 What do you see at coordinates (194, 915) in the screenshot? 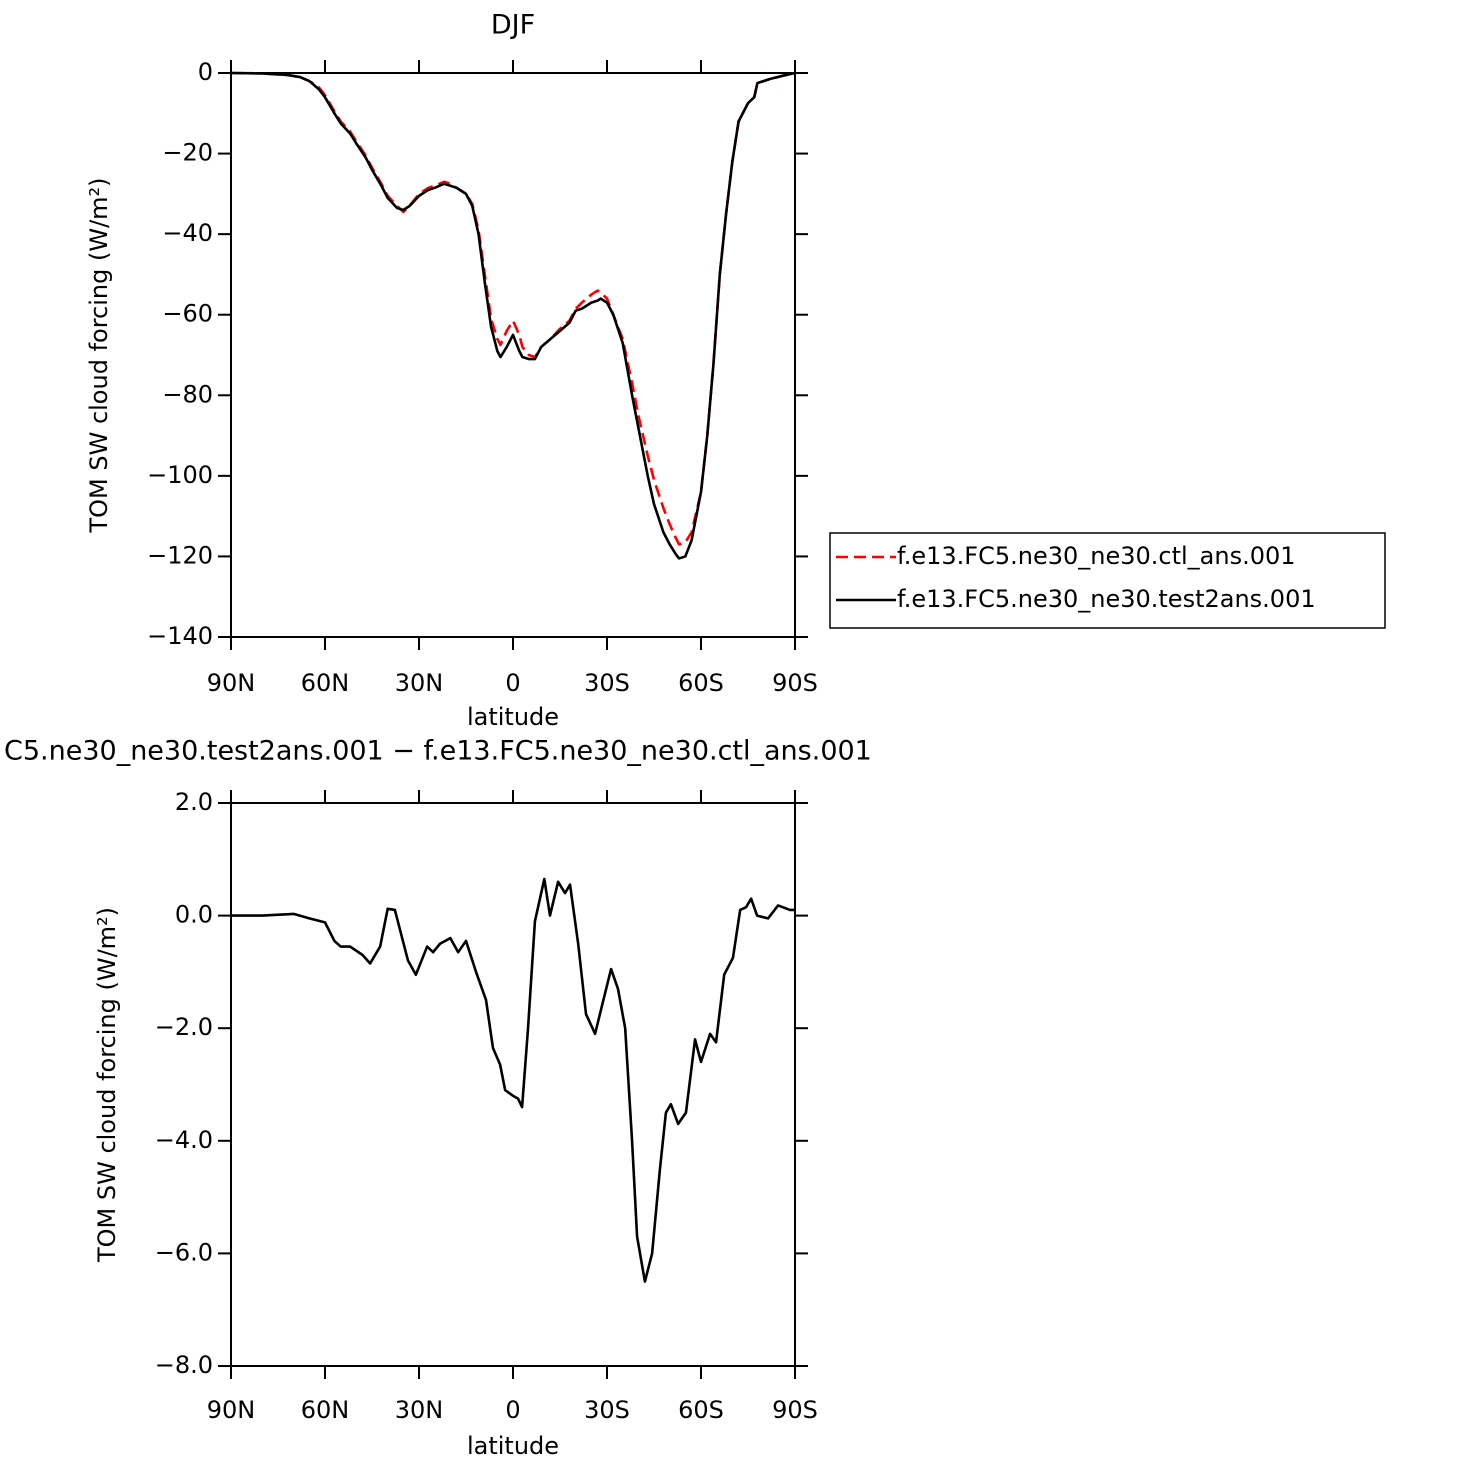
I see `y-tick-label: 0.0` at bounding box center [194, 915].